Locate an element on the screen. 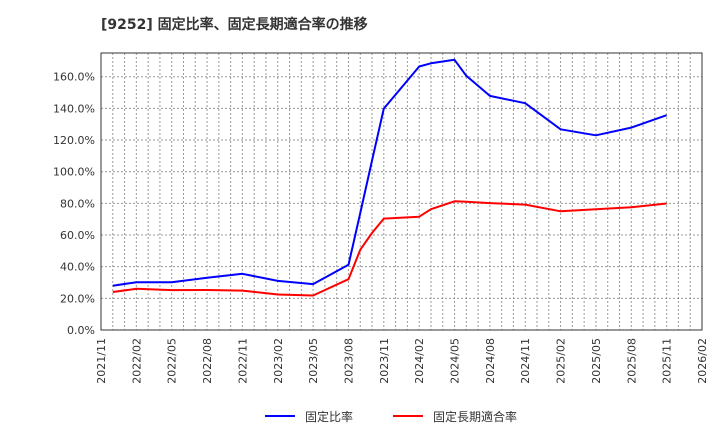 This screenshot has width=720, height=440. y-tick-label: 0.0% is located at coordinates (81, 330).